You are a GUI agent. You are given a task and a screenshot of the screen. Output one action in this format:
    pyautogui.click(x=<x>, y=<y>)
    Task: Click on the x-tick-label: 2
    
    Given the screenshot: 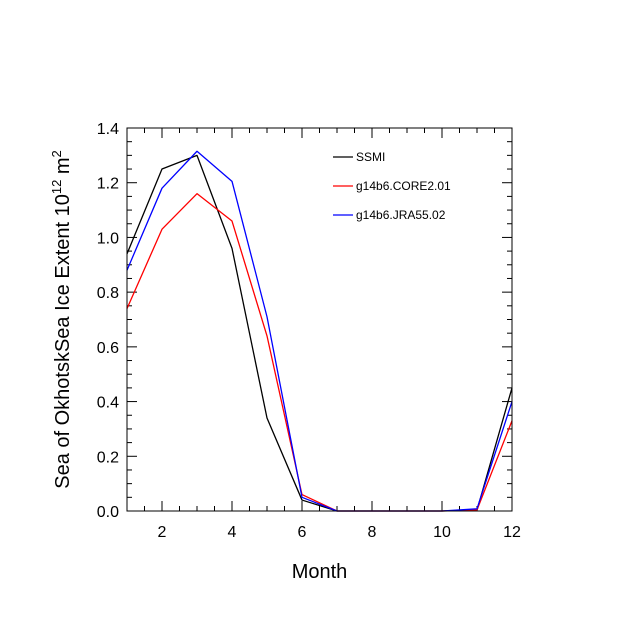 What is the action you would take?
    pyautogui.click(x=162, y=532)
    